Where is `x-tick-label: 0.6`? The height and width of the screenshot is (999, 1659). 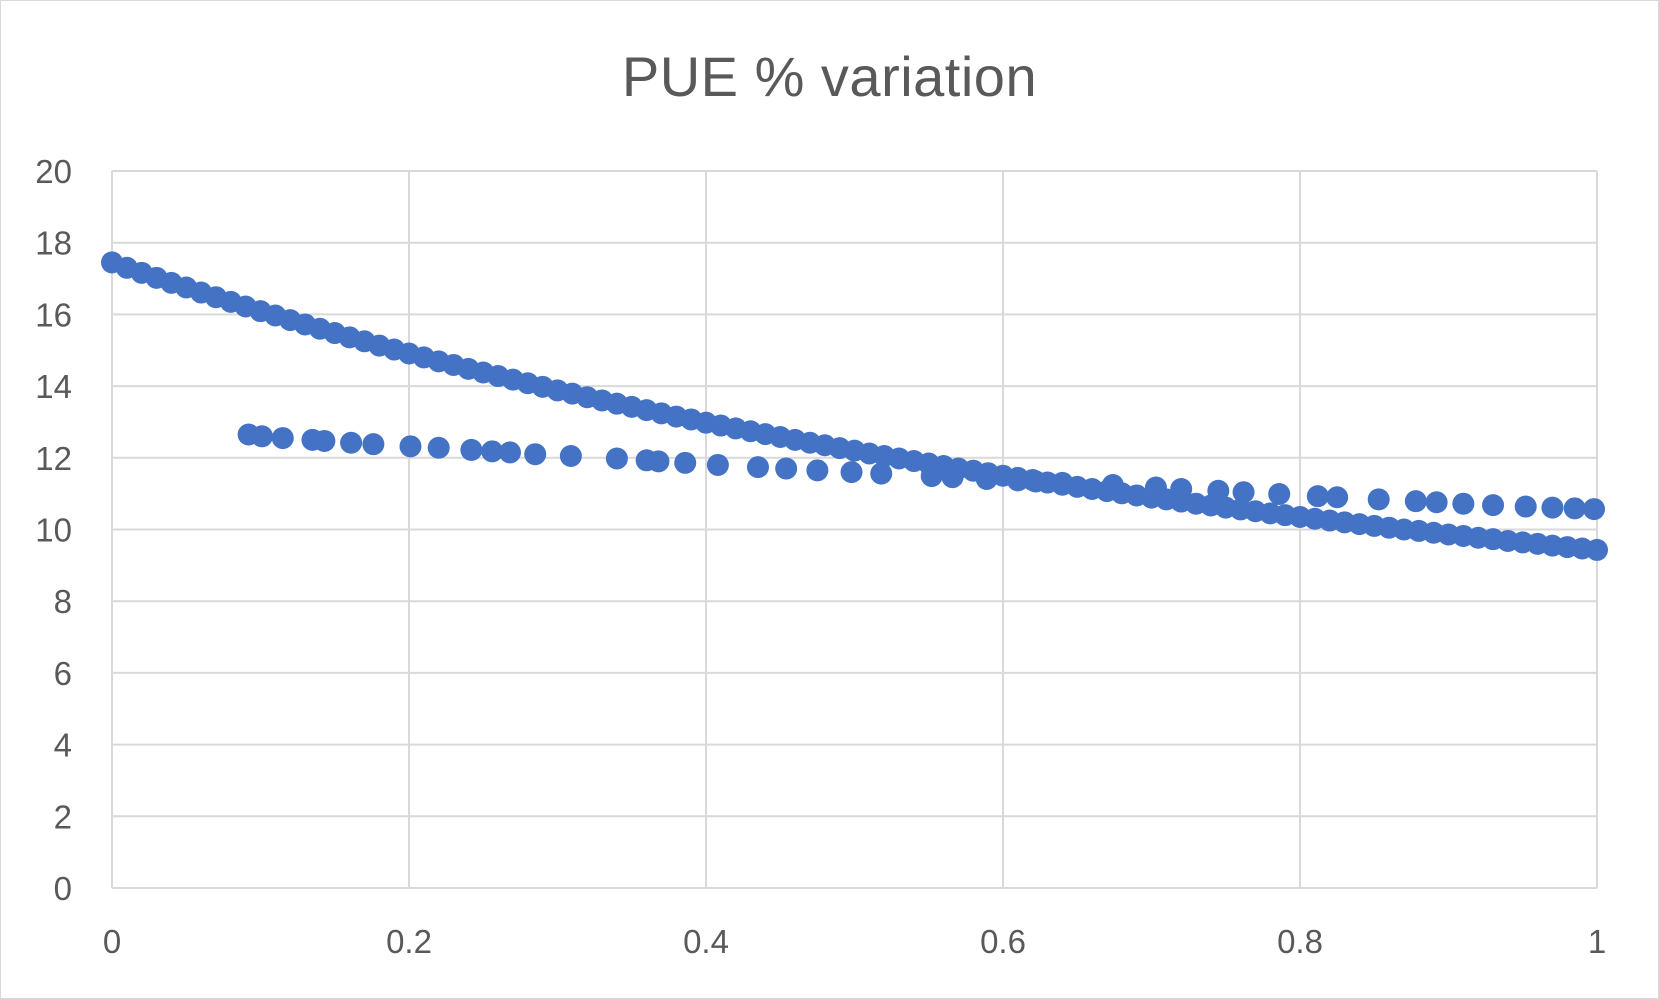
x-tick-label: 0.6 is located at coordinates (1003, 941).